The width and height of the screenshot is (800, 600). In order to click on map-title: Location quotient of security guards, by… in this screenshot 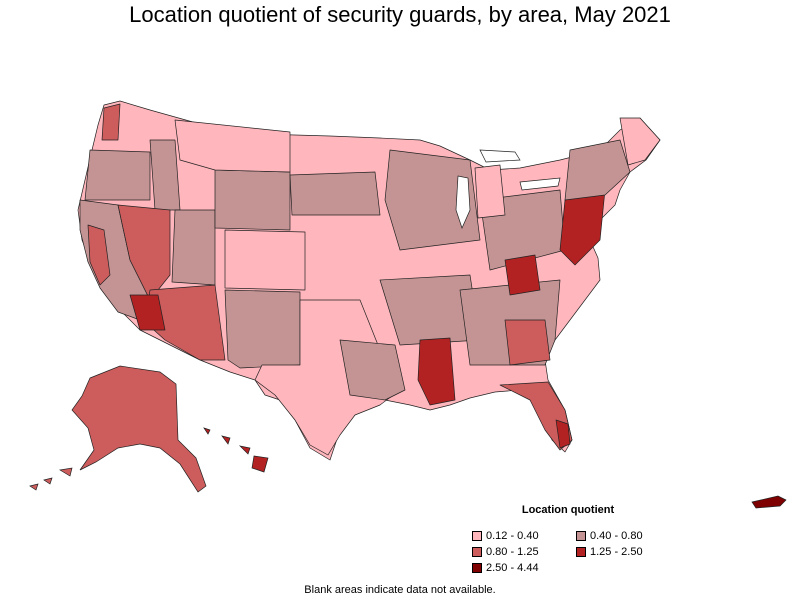, I will do `click(400, 14)`.